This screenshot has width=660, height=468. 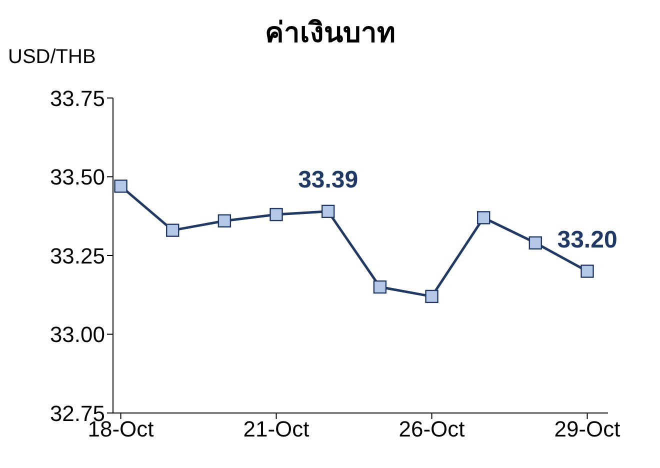 What do you see at coordinates (77, 255) in the screenshot?
I see `y-tick-label: 33.25` at bounding box center [77, 255].